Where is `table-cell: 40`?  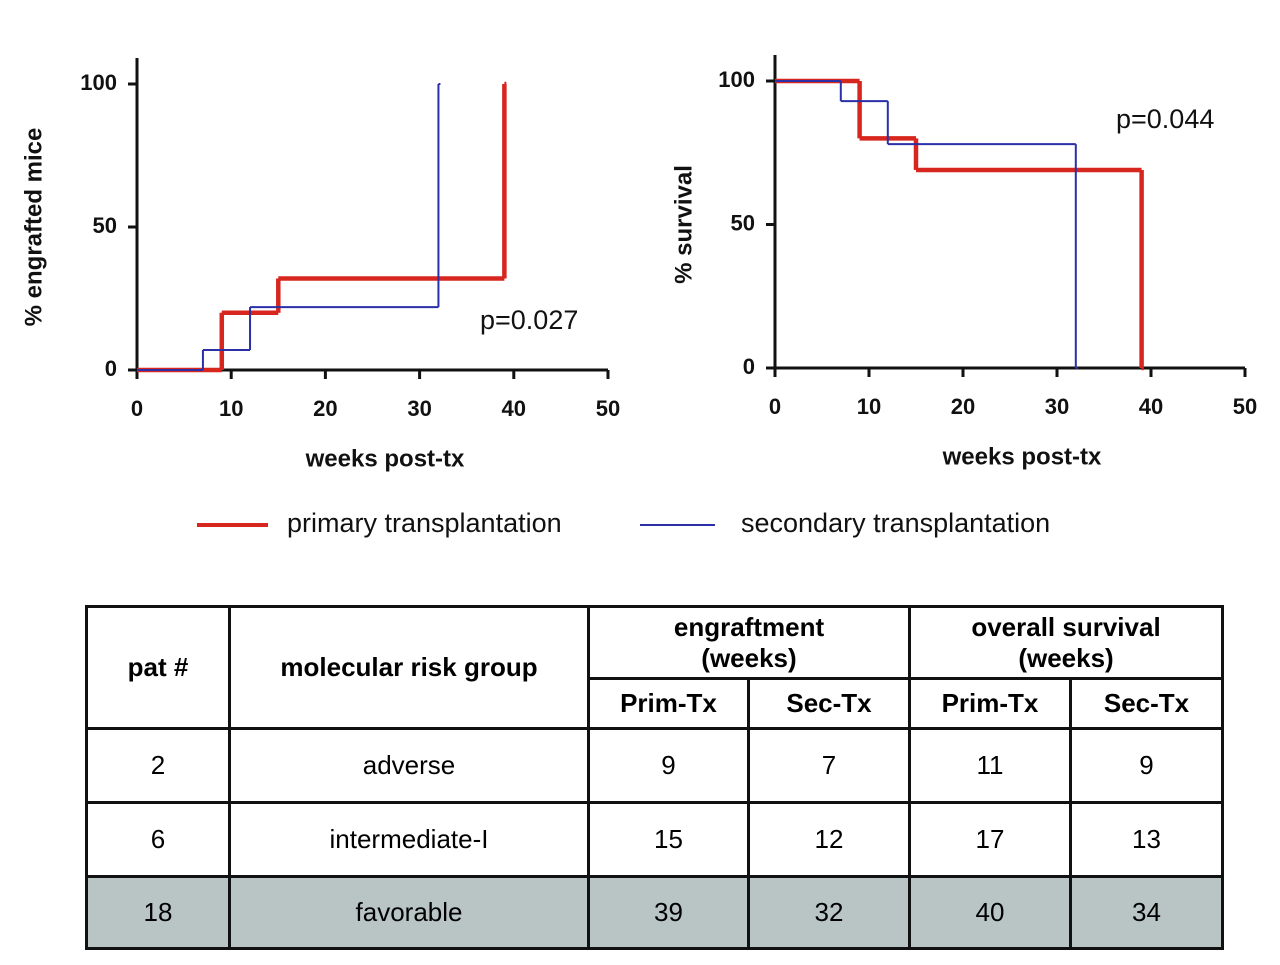 table-cell: 40 is located at coordinates (990, 912).